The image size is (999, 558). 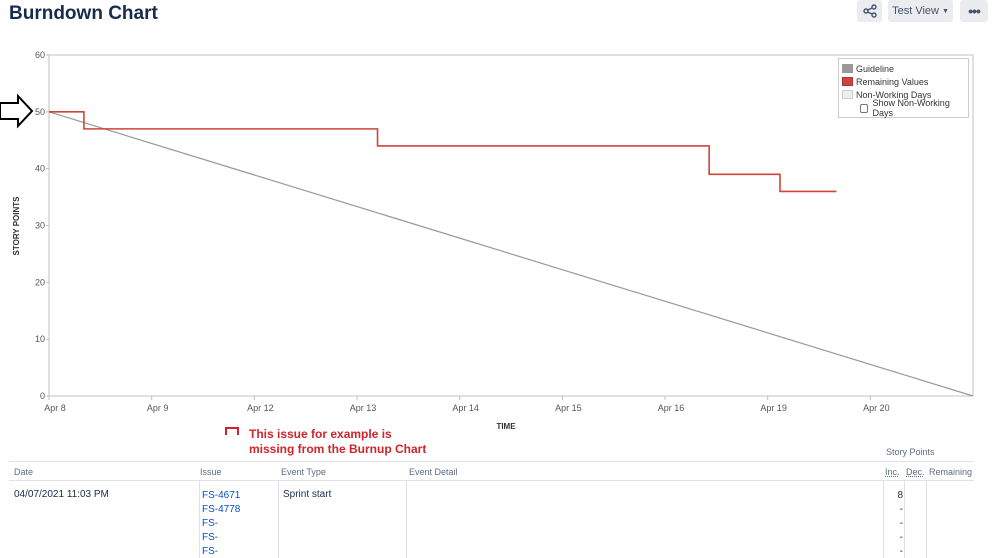 What do you see at coordinates (260, 408) in the screenshot?
I see `x-tick-label: Apr 12` at bounding box center [260, 408].